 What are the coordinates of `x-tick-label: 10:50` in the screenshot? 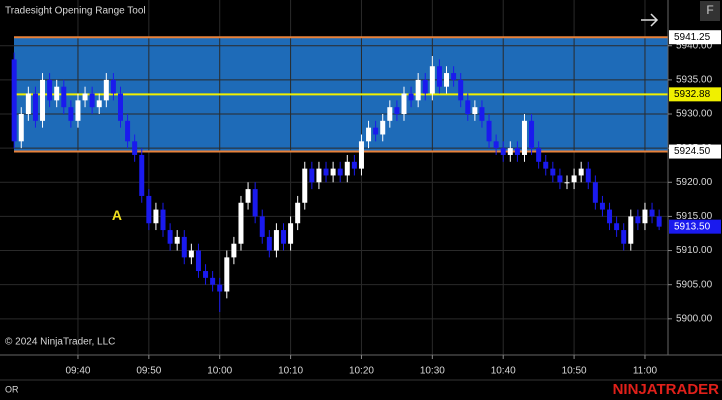 It's located at (574, 371).